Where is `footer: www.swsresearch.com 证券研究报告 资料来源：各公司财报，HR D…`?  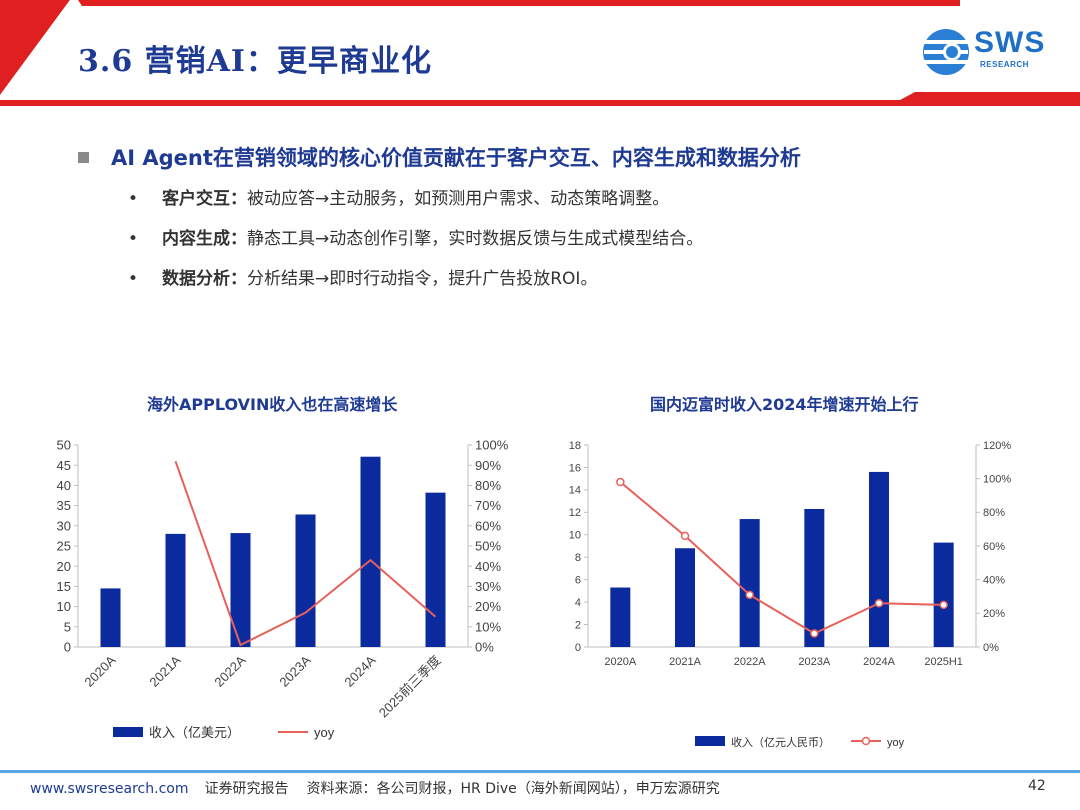
footer: www.swsresearch.com 证券研究报告 资料来源：各公司财报，HR D… is located at coordinates (375, 788).